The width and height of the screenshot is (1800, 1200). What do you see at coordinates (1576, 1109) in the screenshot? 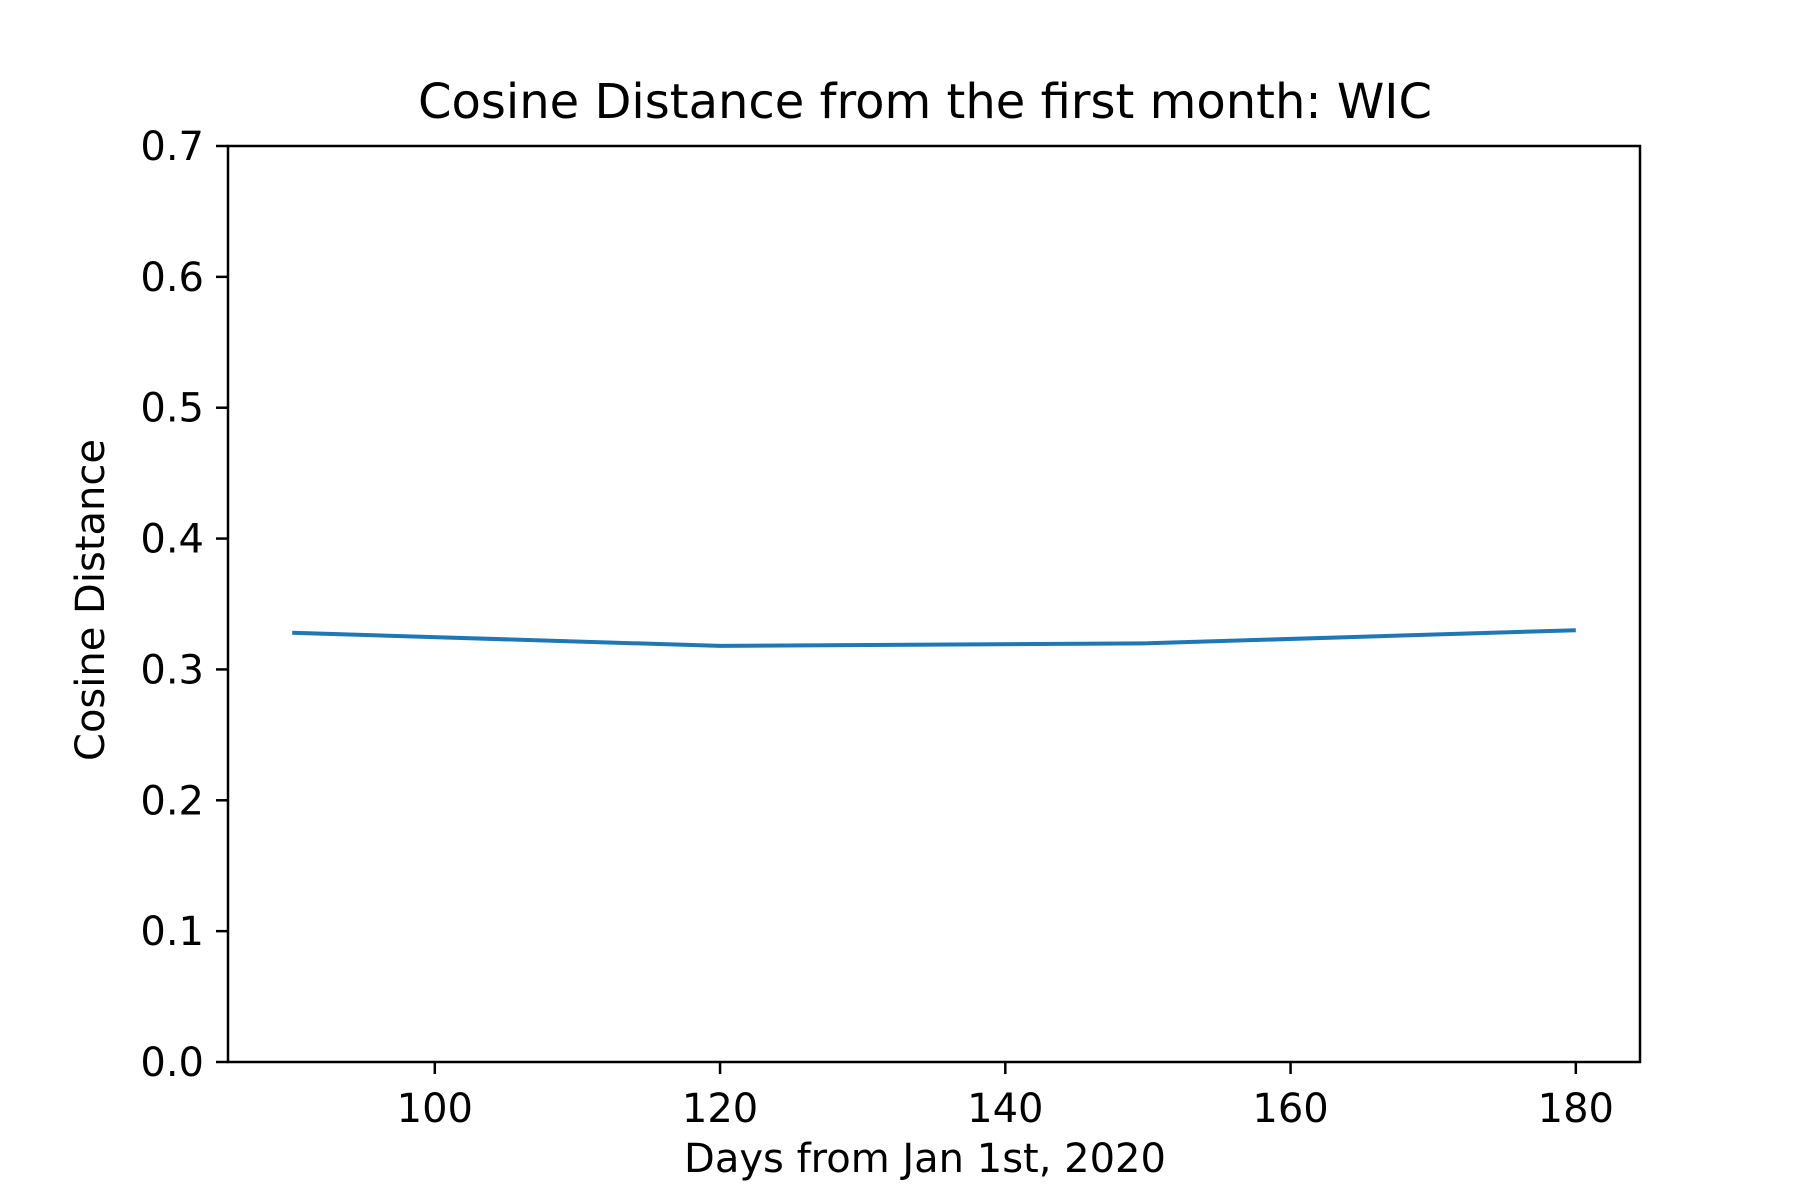
I see `x-tick-label: 180` at bounding box center [1576, 1109].